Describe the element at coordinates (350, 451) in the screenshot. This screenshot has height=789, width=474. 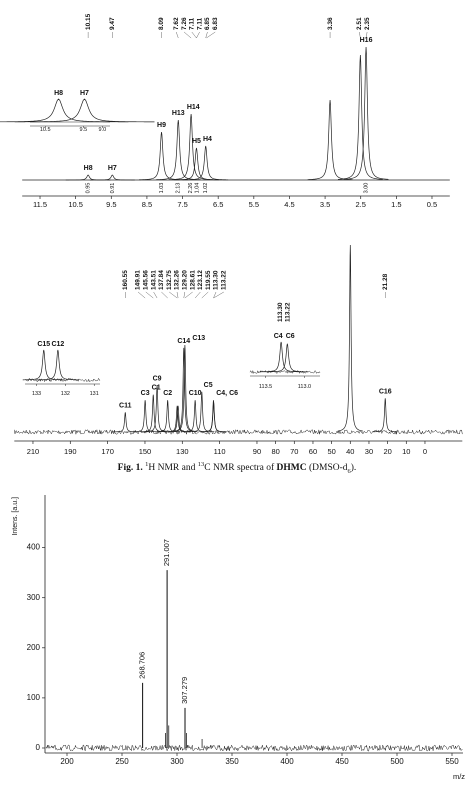
I see `x-tick-label: 40` at that location.